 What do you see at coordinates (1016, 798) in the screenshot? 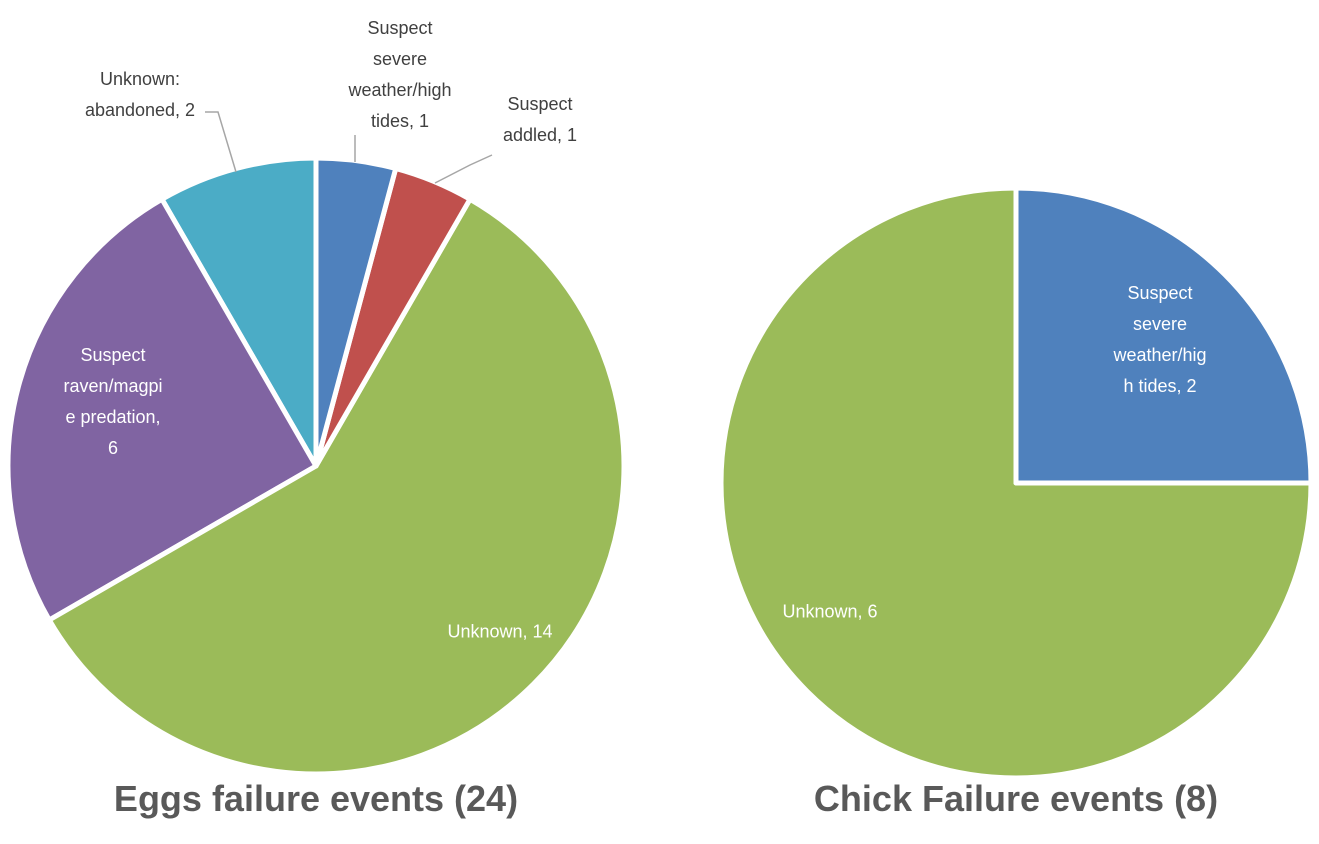
I see `chart-title: Chick Failure events (8)` at bounding box center [1016, 798].